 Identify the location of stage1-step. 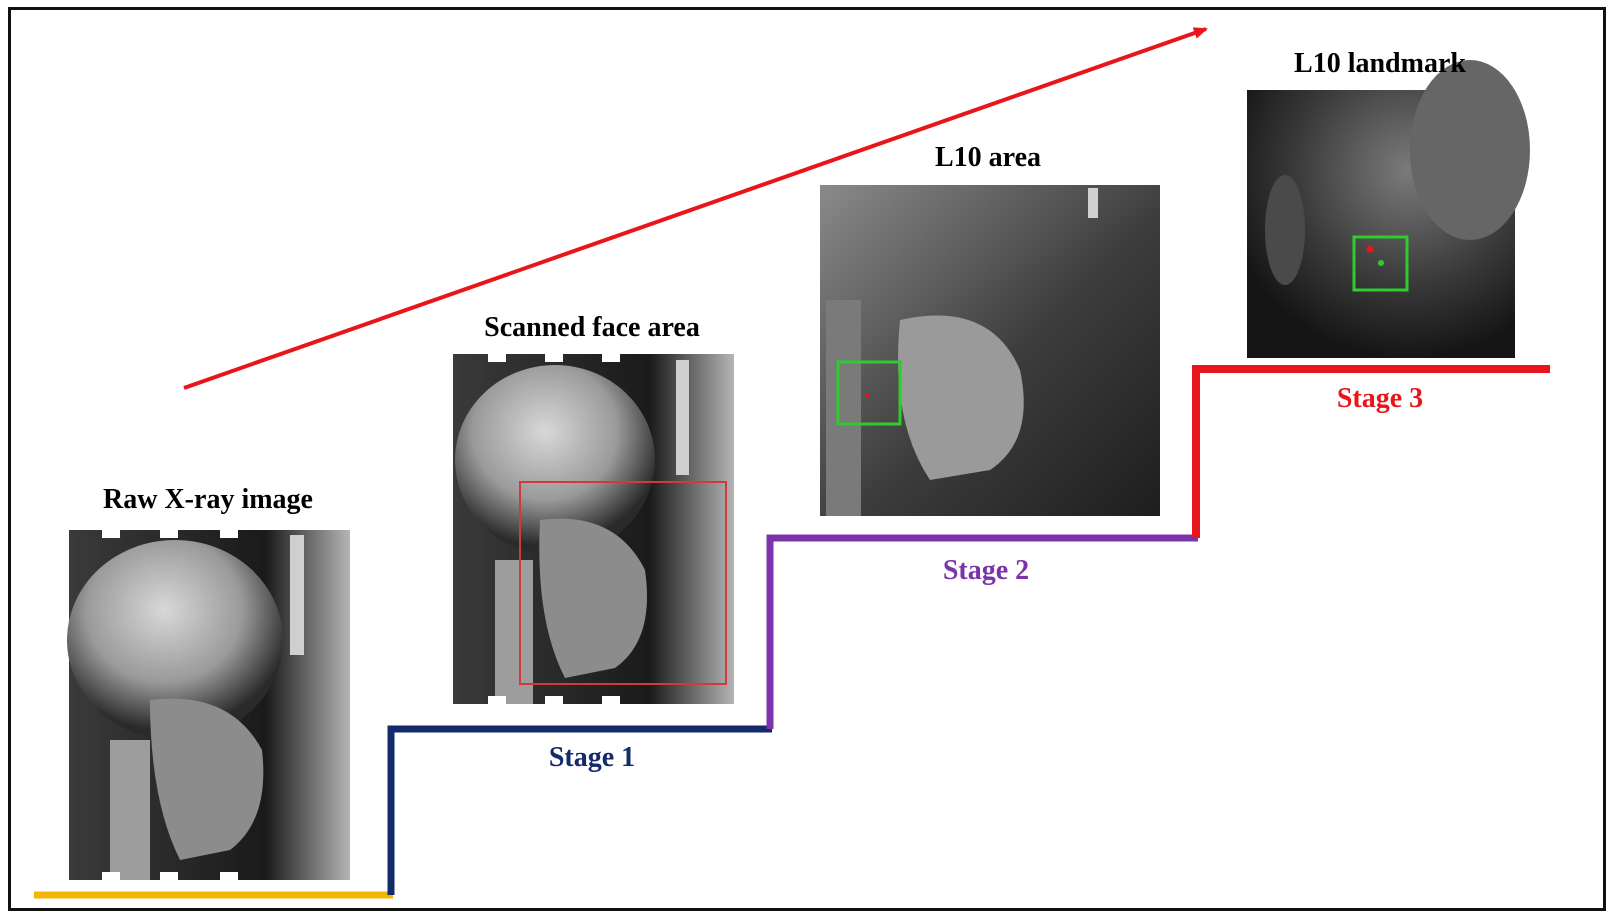
(579, 810).